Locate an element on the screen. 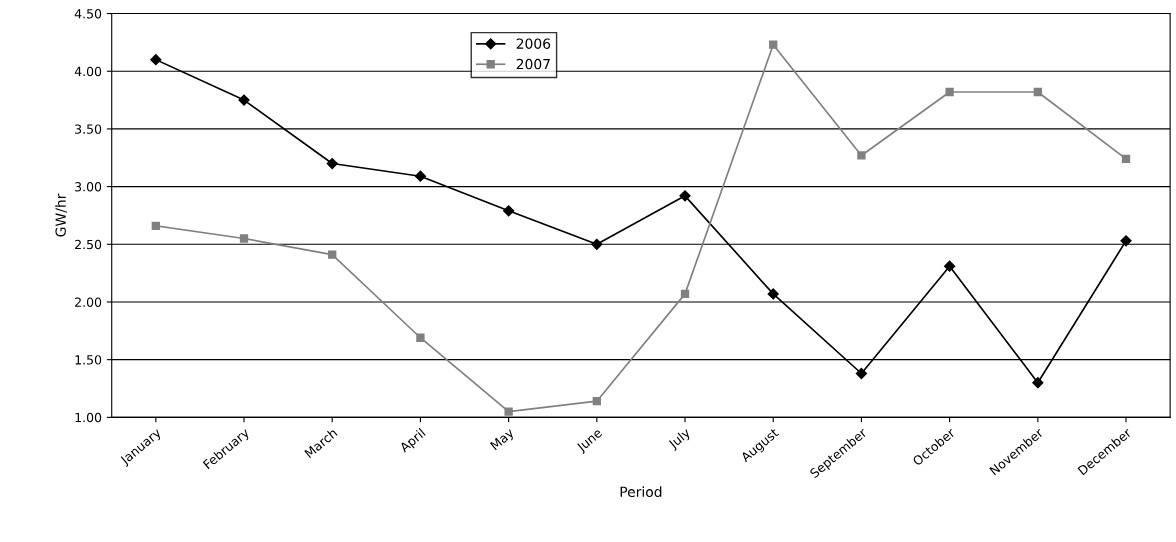  y-tick-label: 4.50 is located at coordinates (88, 14).